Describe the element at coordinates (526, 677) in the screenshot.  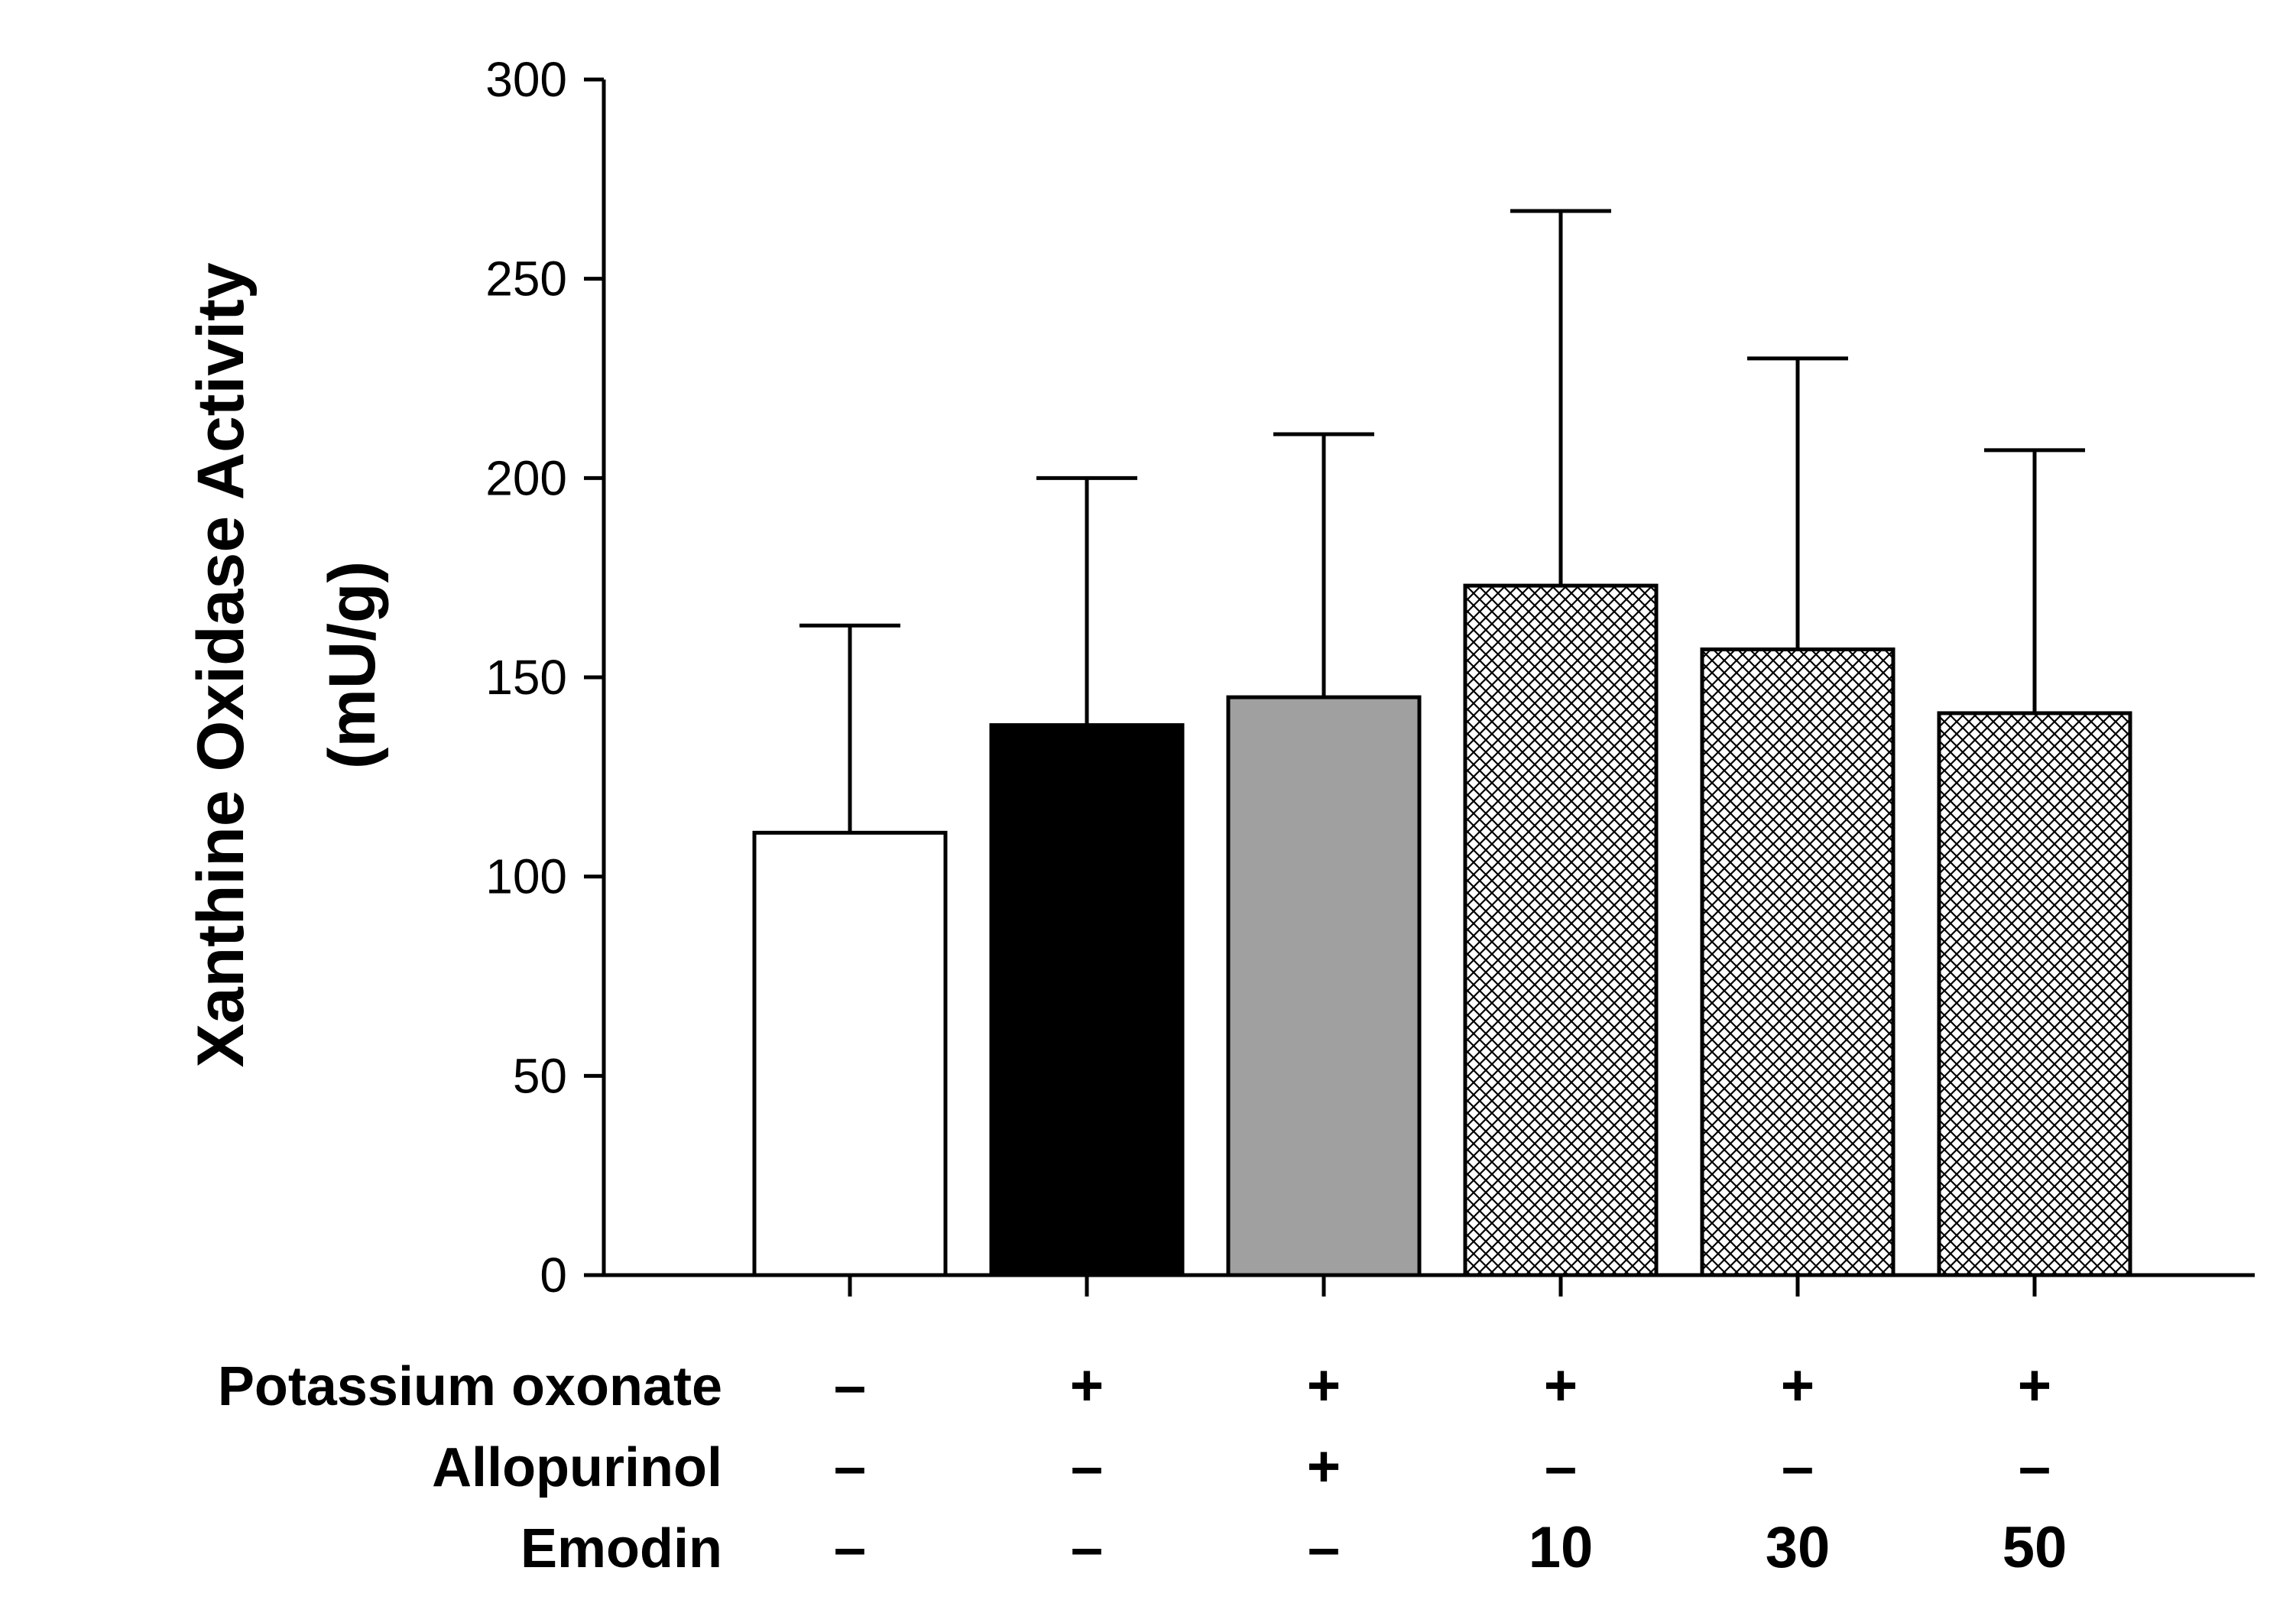
I see `y-tick-label: 150` at that location.